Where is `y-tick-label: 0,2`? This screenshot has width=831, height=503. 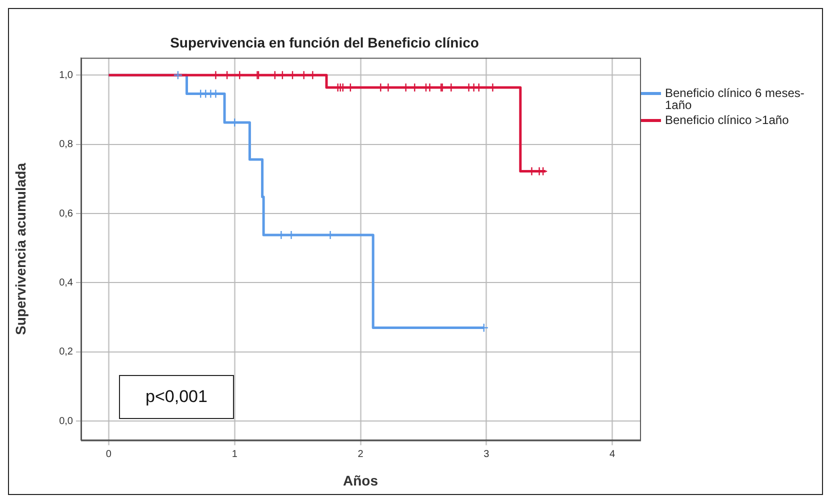 y-tick-label: 0,2 is located at coordinates (66, 352).